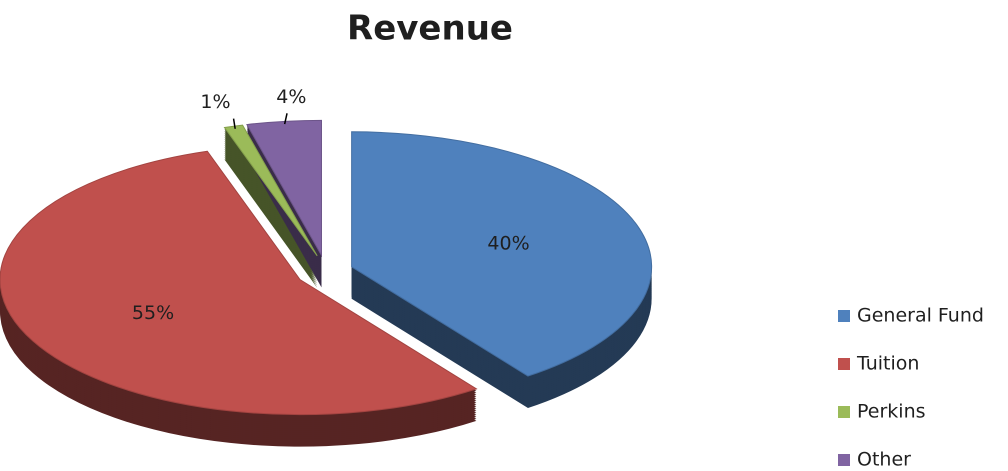 This screenshot has height=471, width=1008. What do you see at coordinates (891, 412) in the screenshot?
I see `legend-label: Perkins` at bounding box center [891, 412].